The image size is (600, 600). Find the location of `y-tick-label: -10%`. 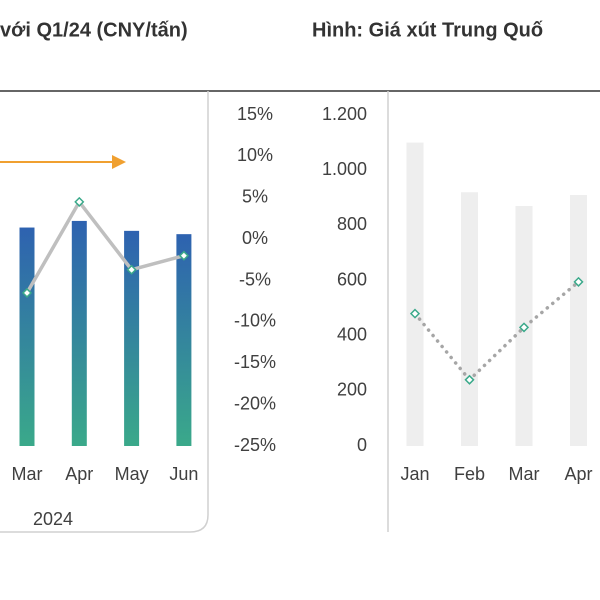

y-tick-label: -10% is located at coordinates (255, 321).